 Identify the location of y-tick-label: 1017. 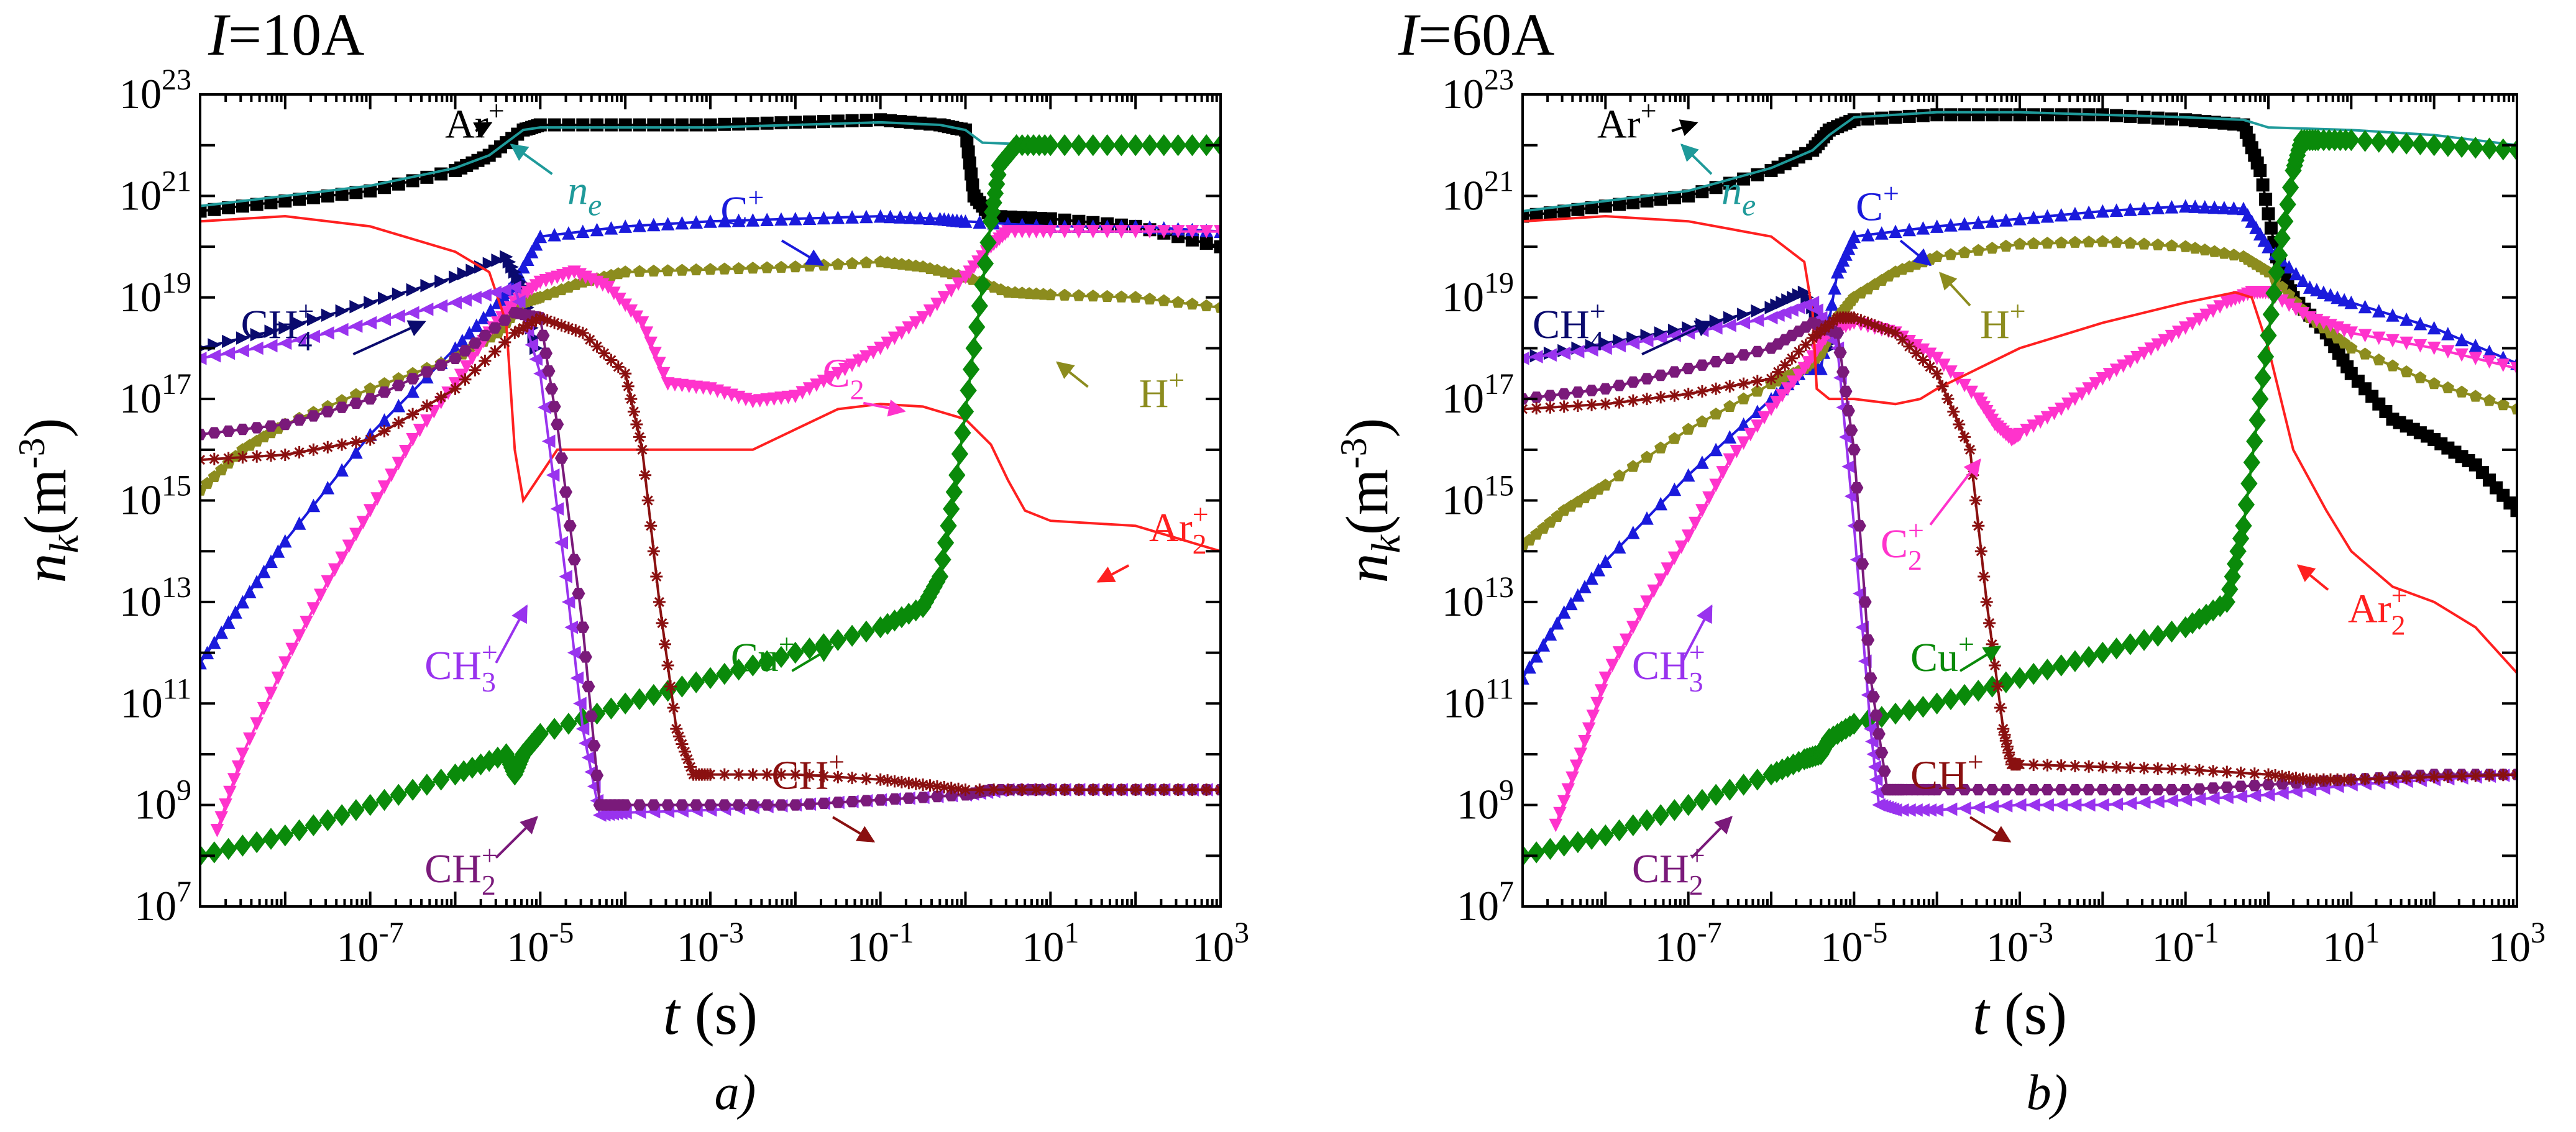
(155, 395).